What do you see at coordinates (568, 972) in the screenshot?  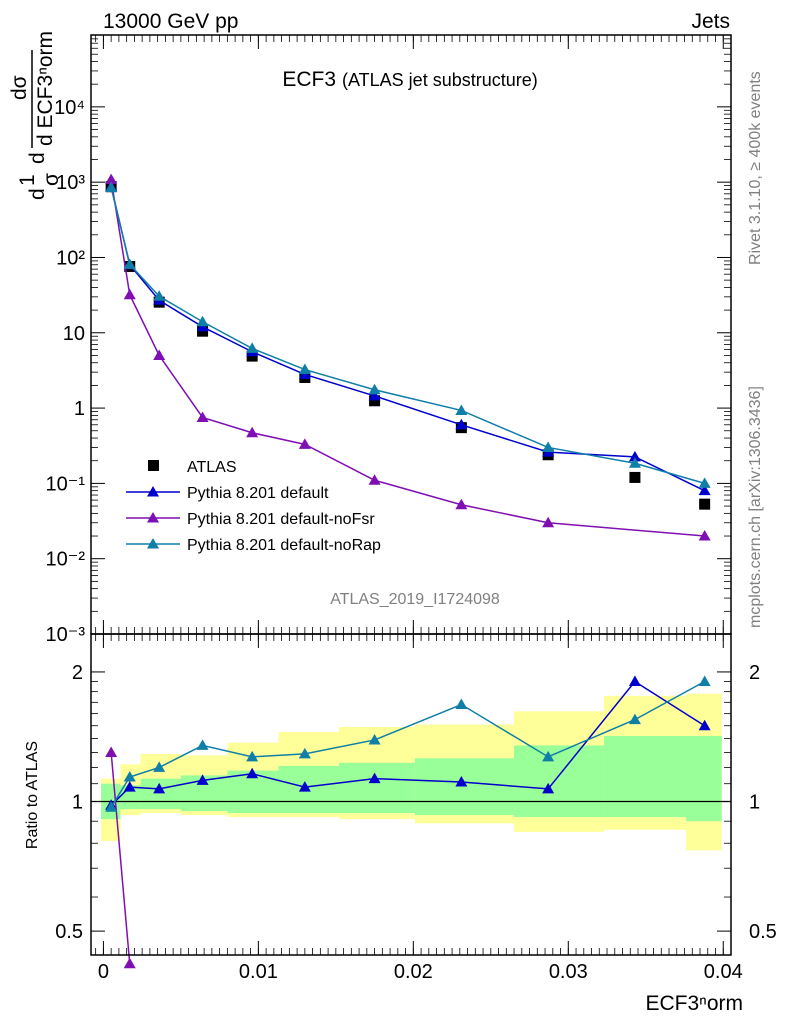 I see `x-tick-label: 0.03` at bounding box center [568, 972].